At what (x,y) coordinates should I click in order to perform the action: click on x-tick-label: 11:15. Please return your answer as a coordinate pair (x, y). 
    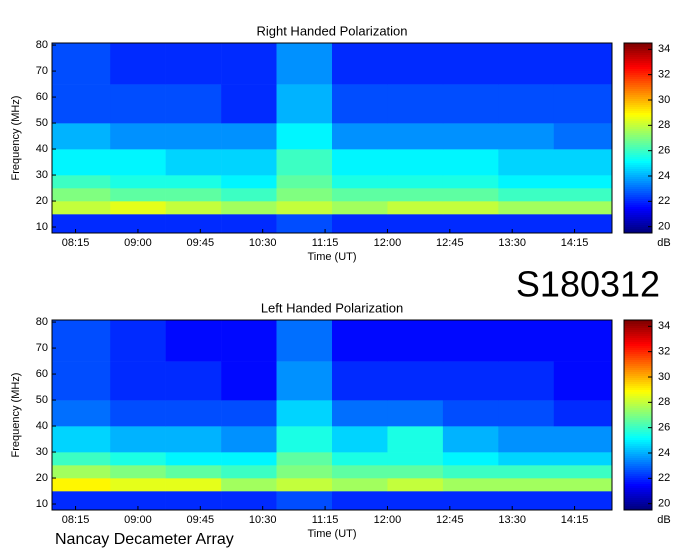
    Looking at the image, I should click on (325, 520).